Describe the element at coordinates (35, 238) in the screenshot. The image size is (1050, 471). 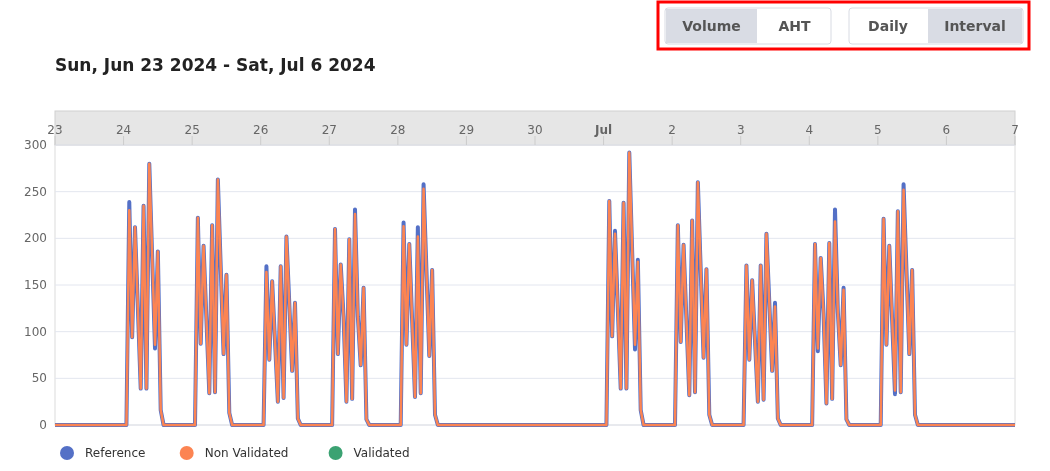
I see `y-tick-label: 200` at that location.